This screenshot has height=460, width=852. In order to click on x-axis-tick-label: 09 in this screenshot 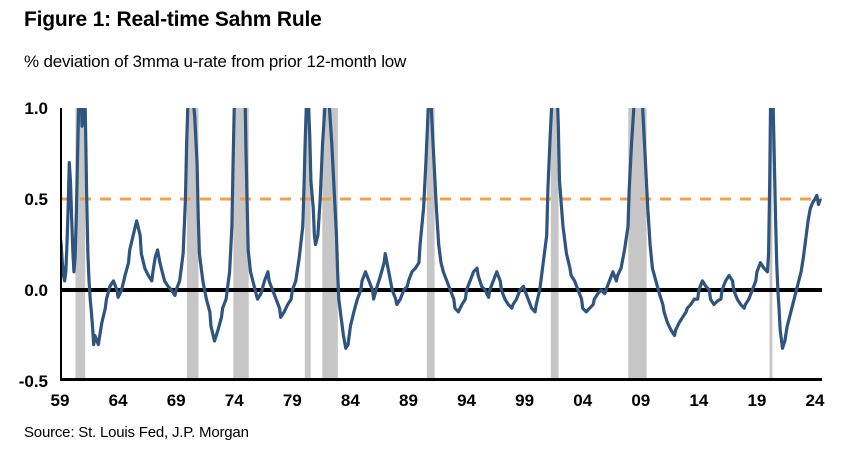, I will do `click(641, 400)`.